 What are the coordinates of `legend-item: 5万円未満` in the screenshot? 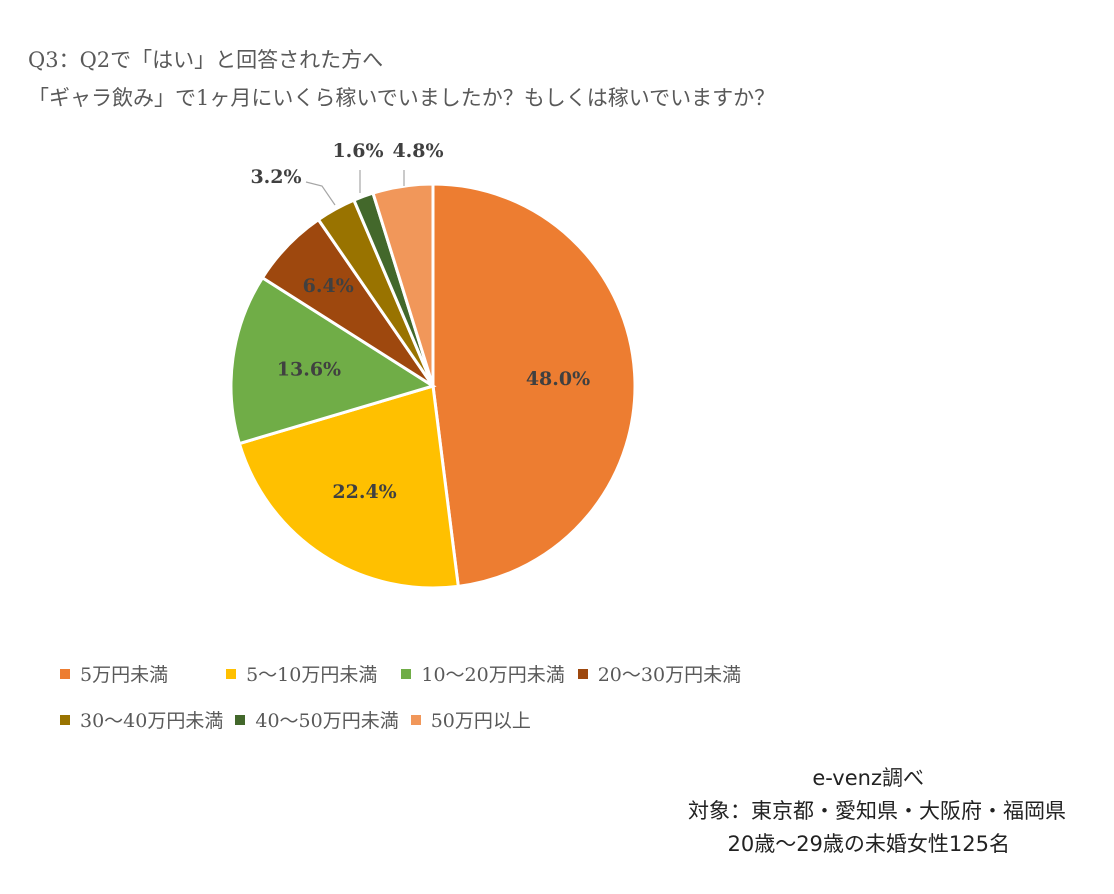 It's located at (114, 673).